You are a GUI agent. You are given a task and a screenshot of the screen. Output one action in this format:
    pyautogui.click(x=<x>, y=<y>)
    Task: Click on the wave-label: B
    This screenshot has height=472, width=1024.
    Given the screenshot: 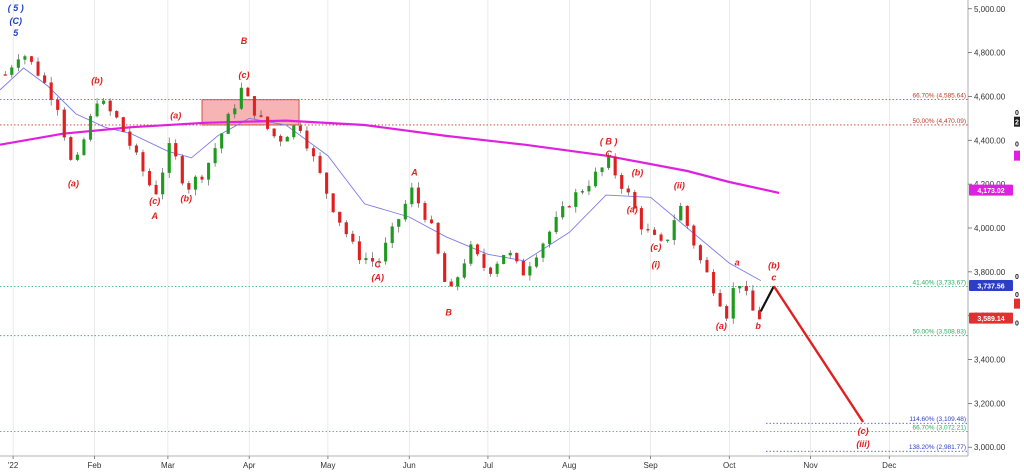 What is the action you would take?
    pyautogui.click(x=244, y=41)
    